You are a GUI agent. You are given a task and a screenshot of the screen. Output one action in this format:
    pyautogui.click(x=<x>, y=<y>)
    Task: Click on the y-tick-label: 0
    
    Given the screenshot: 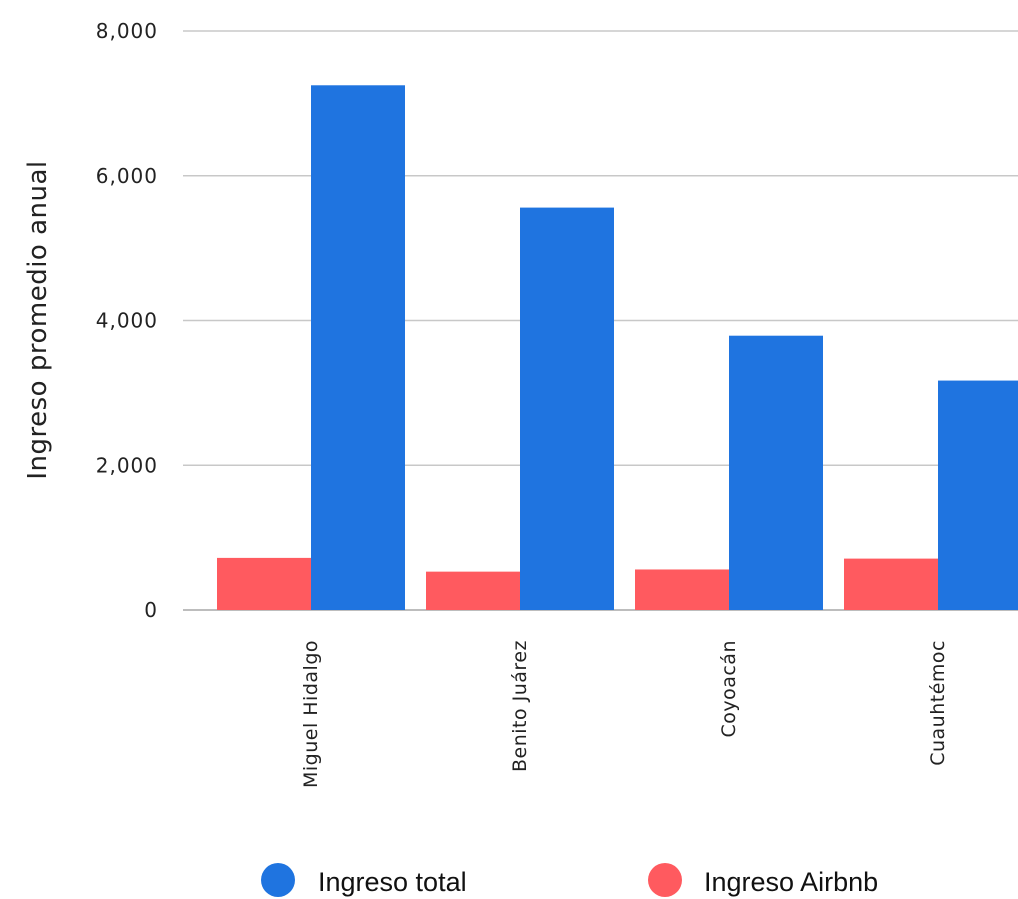 What is the action you would take?
    pyautogui.click(x=151, y=610)
    